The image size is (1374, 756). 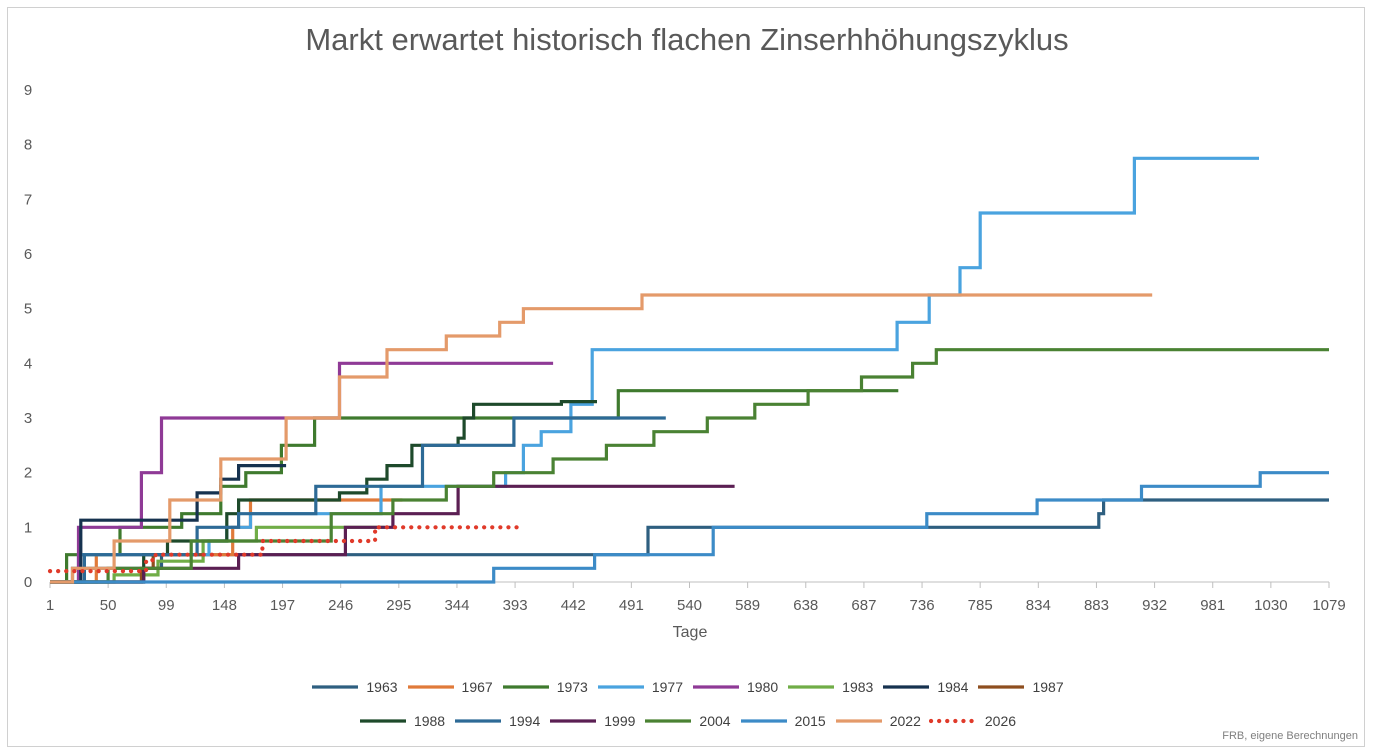 I want to click on legend-label: 2022, so click(x=905, y=721).